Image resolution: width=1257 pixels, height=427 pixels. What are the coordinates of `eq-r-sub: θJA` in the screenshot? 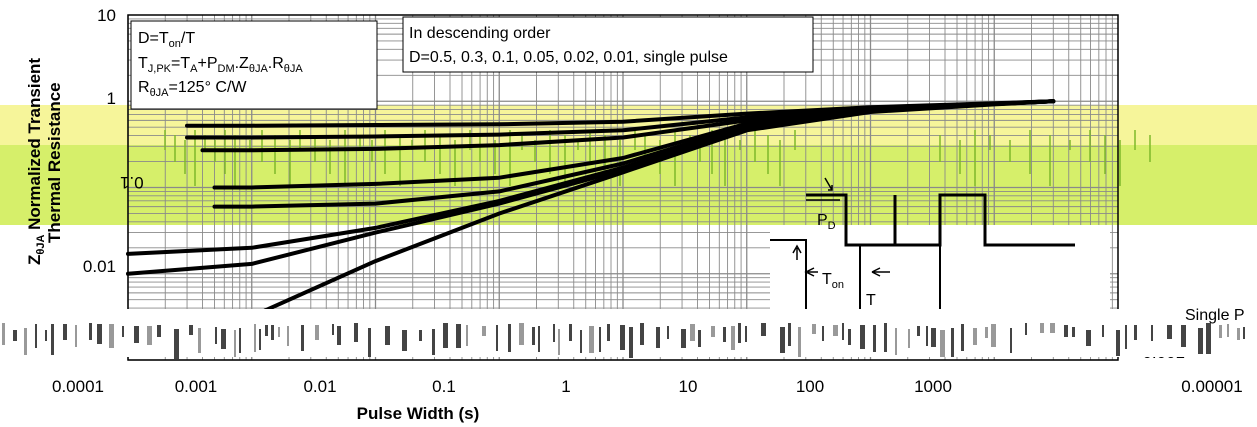 It's located at (160, 93).